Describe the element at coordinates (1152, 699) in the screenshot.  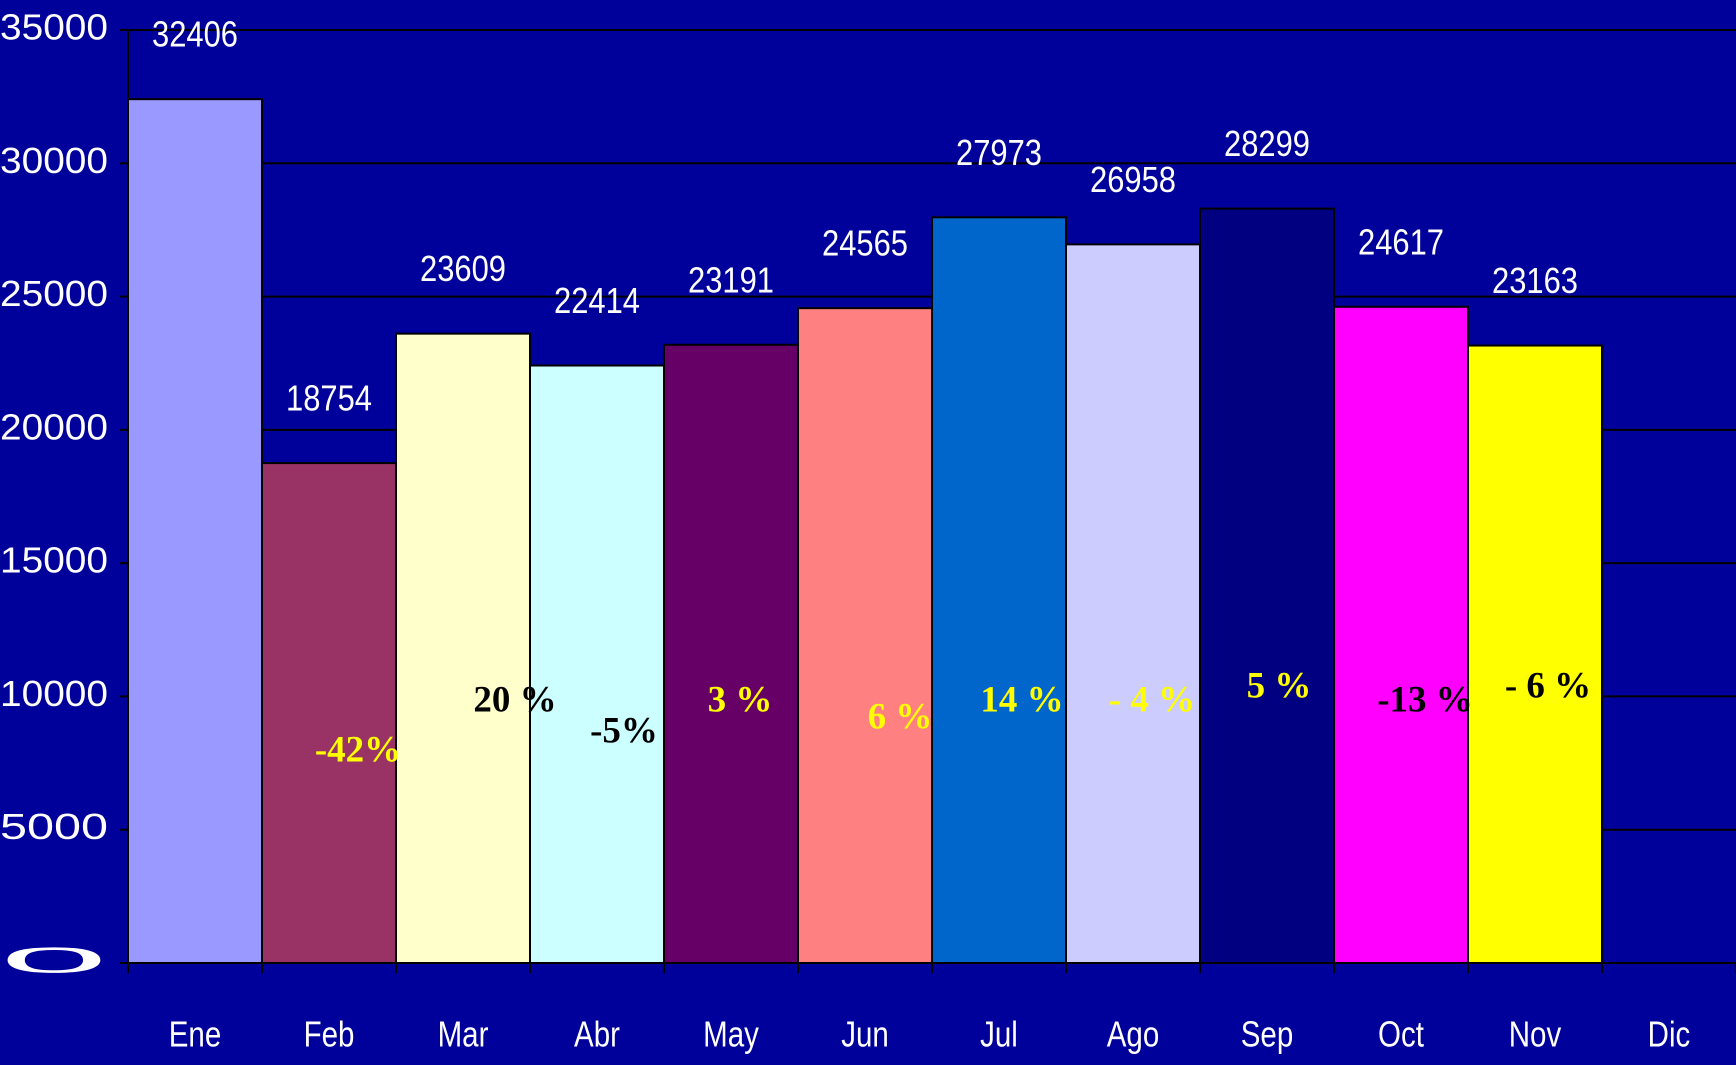
I see `annotation: - 4 %` at that location.